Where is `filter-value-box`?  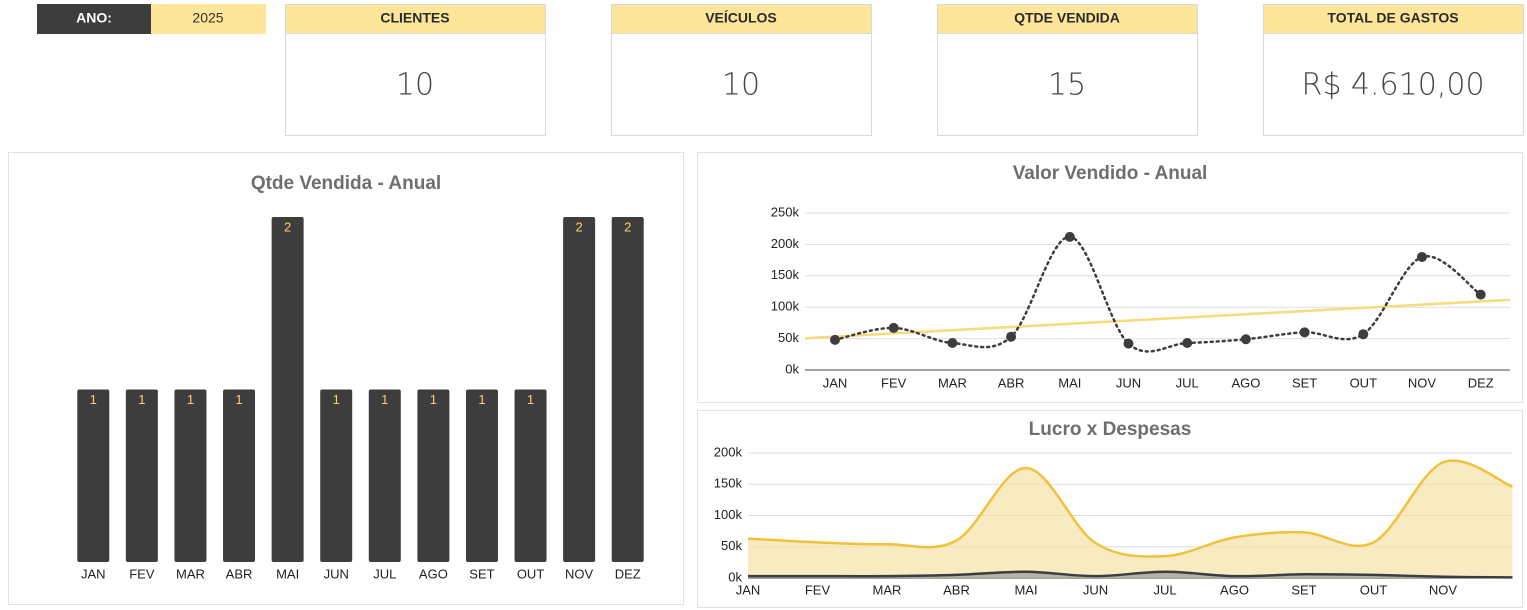
filter-value-box is located at coordinates (208, 19).